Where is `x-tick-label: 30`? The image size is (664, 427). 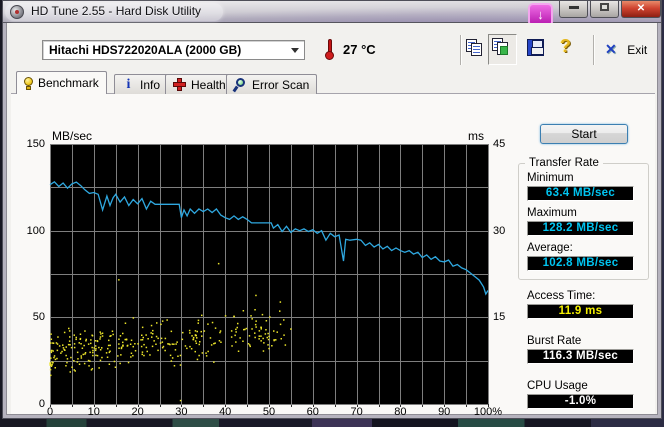
x-tick-label: 30 is located at coordinates (181, 412).